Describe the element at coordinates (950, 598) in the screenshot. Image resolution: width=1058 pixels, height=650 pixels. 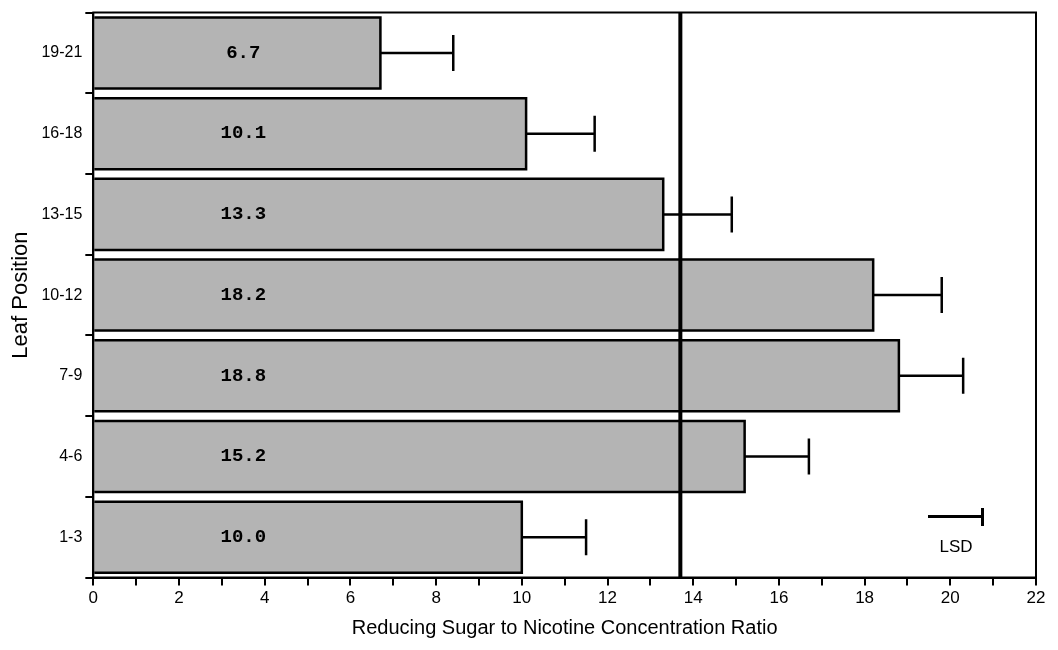
I see `x-tick-label: 20` at that location.